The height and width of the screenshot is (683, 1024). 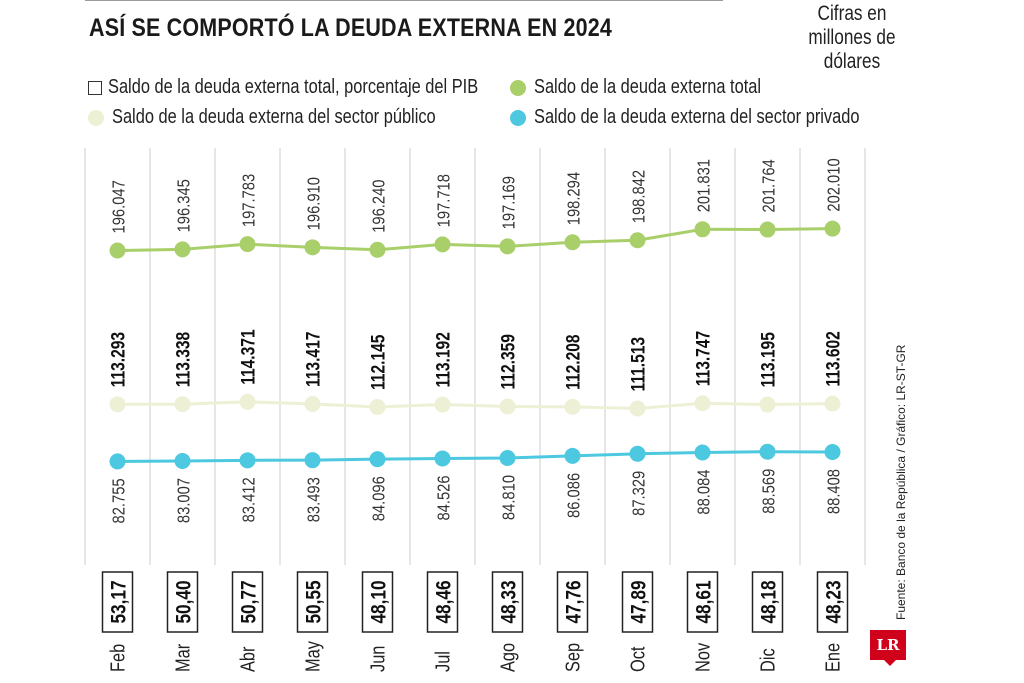 I want to click on data-label-publico: 113.192, so click(x=443, y=359).